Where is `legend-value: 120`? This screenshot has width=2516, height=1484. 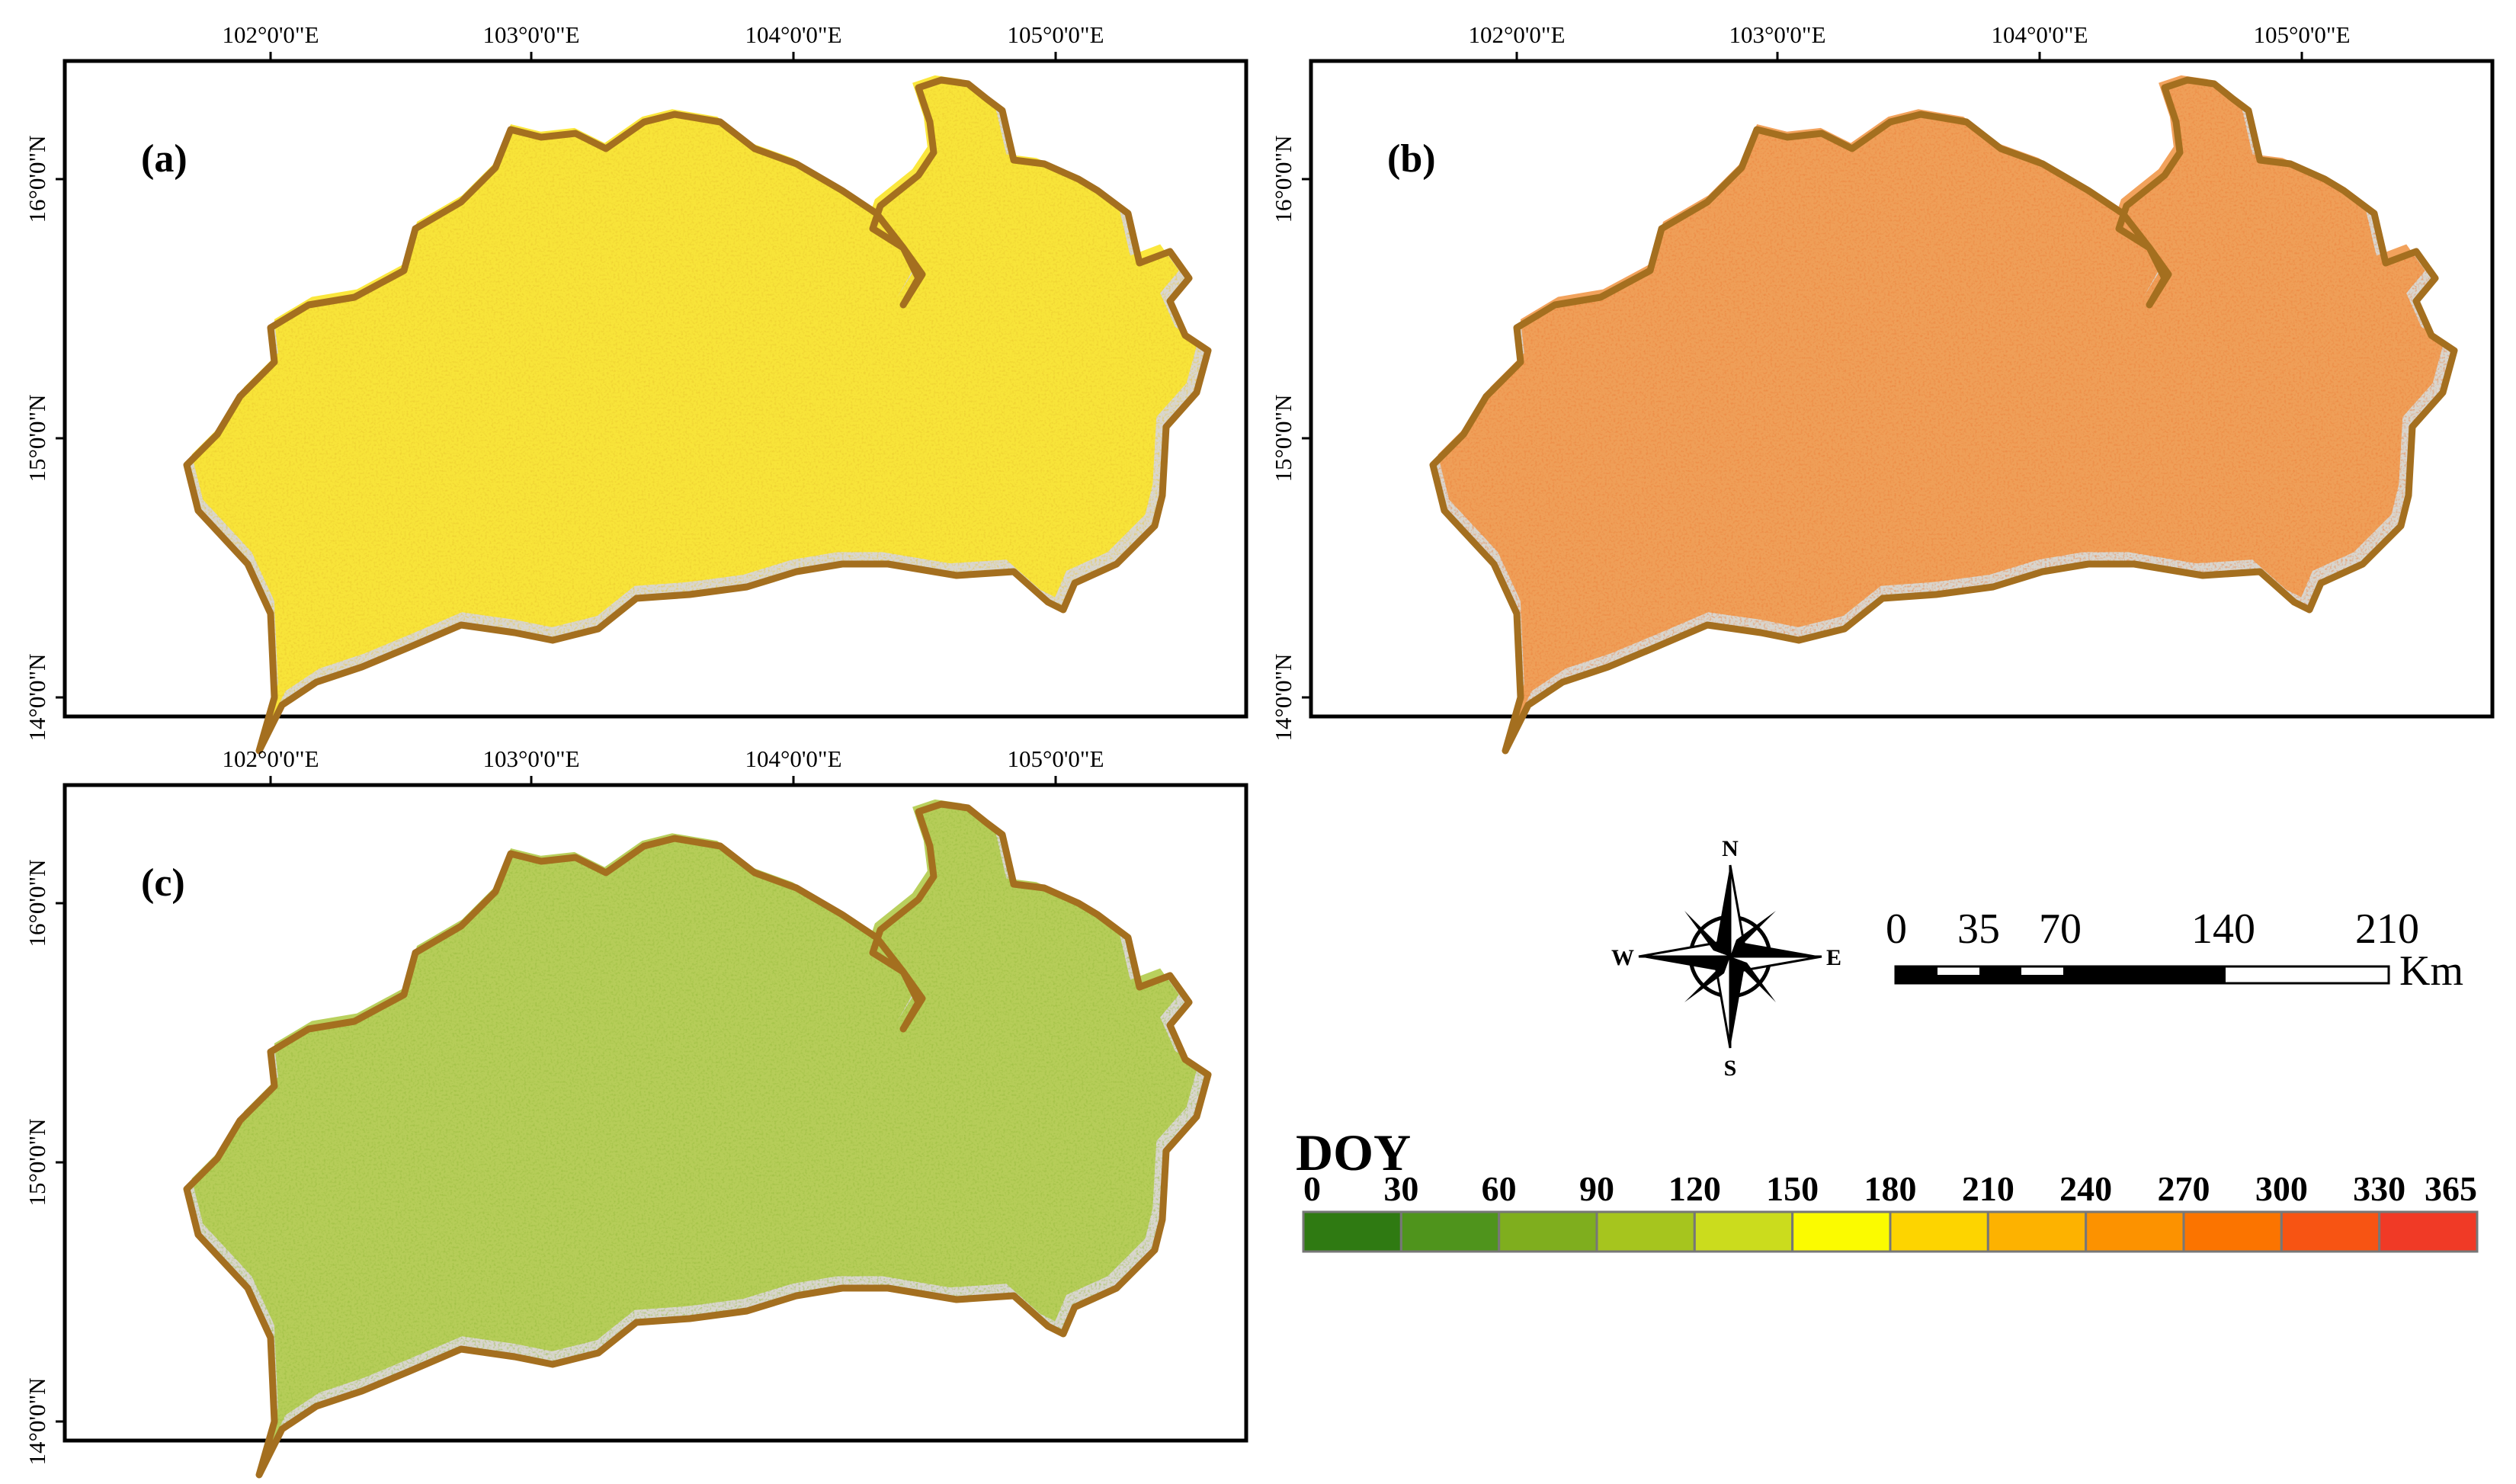
legend-value: 120 is located at coordinates (1694, 1189).